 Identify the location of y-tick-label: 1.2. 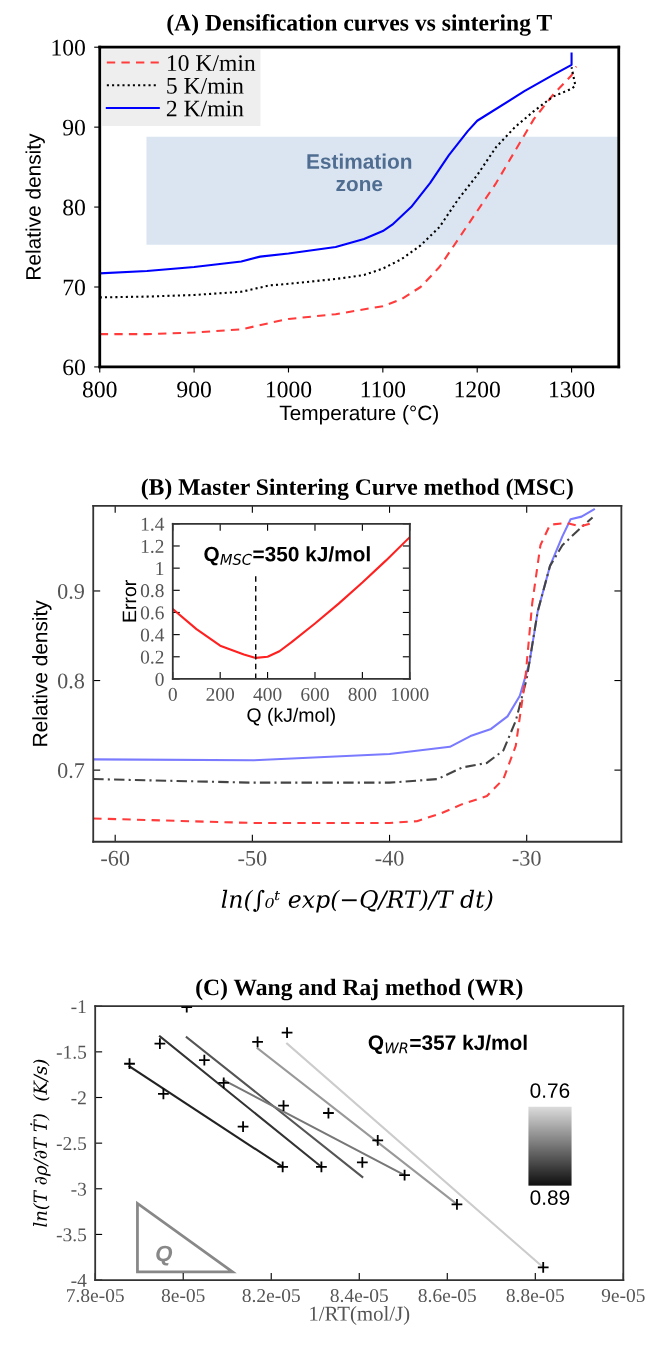
(152, 546).